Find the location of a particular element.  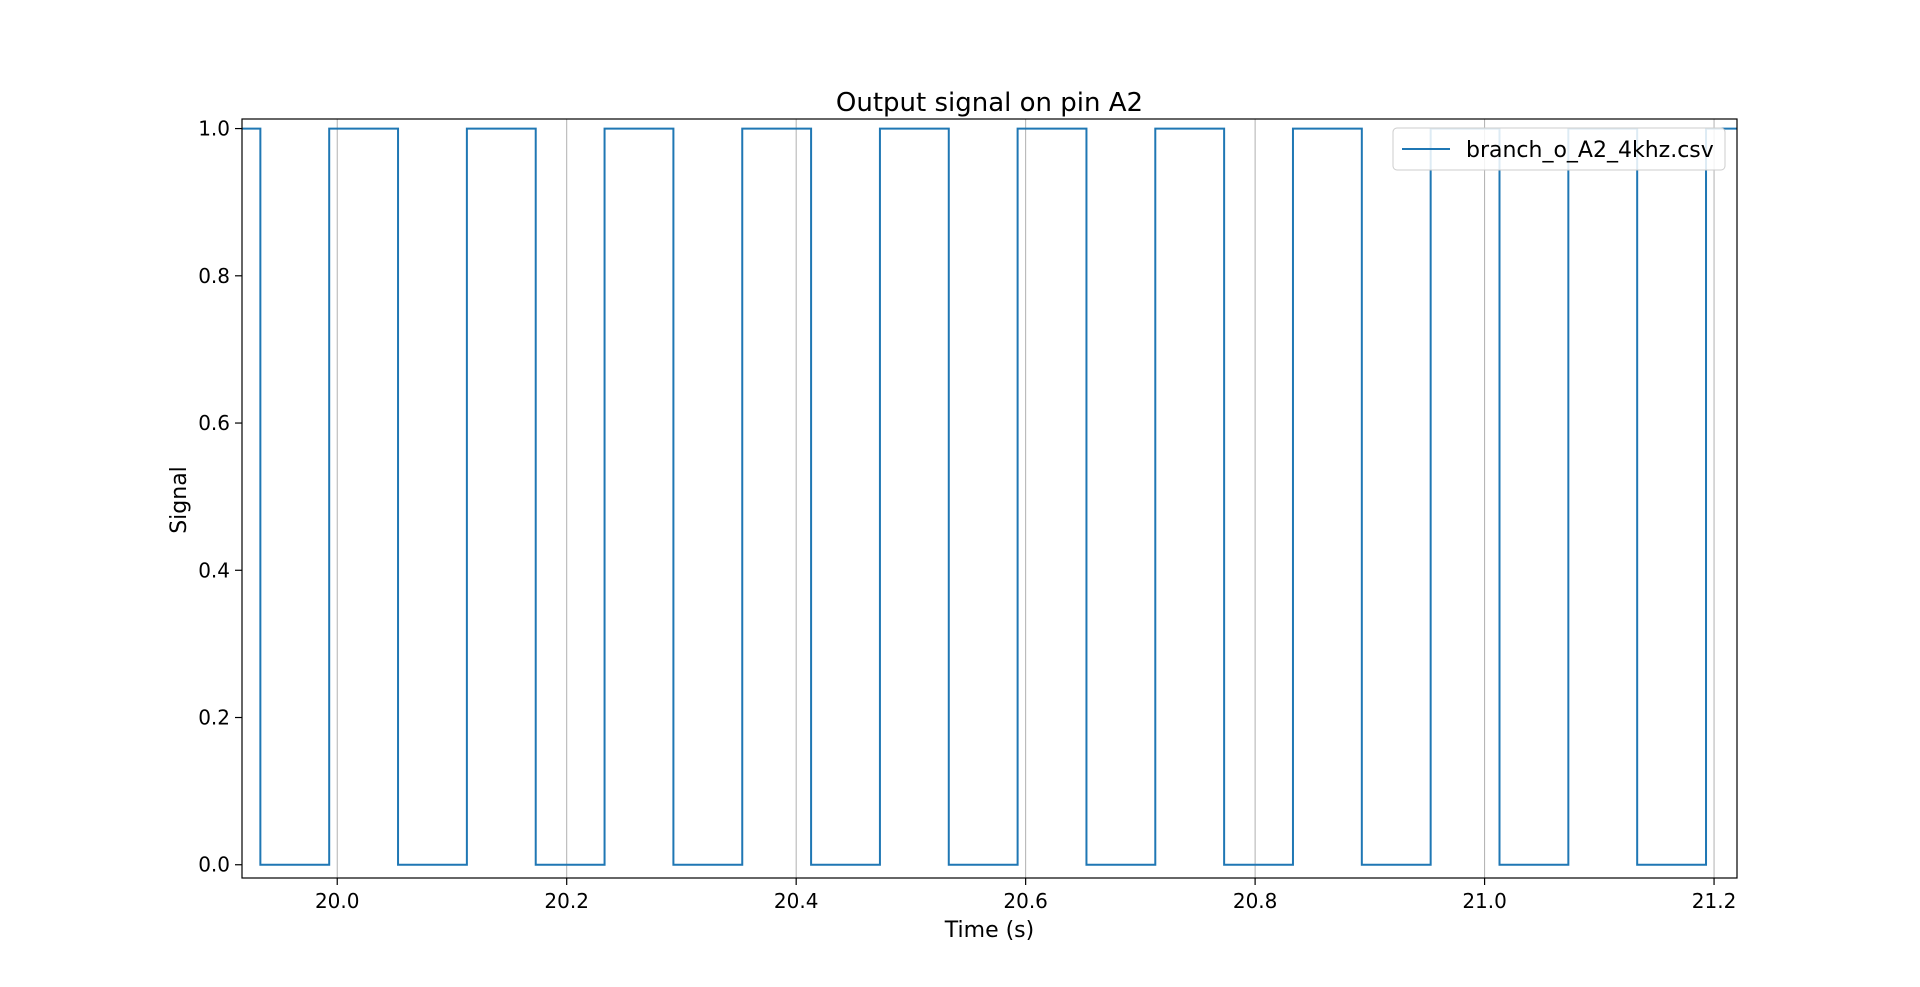

y-tick-label: 0.0 is located at coordinates (214, 865).